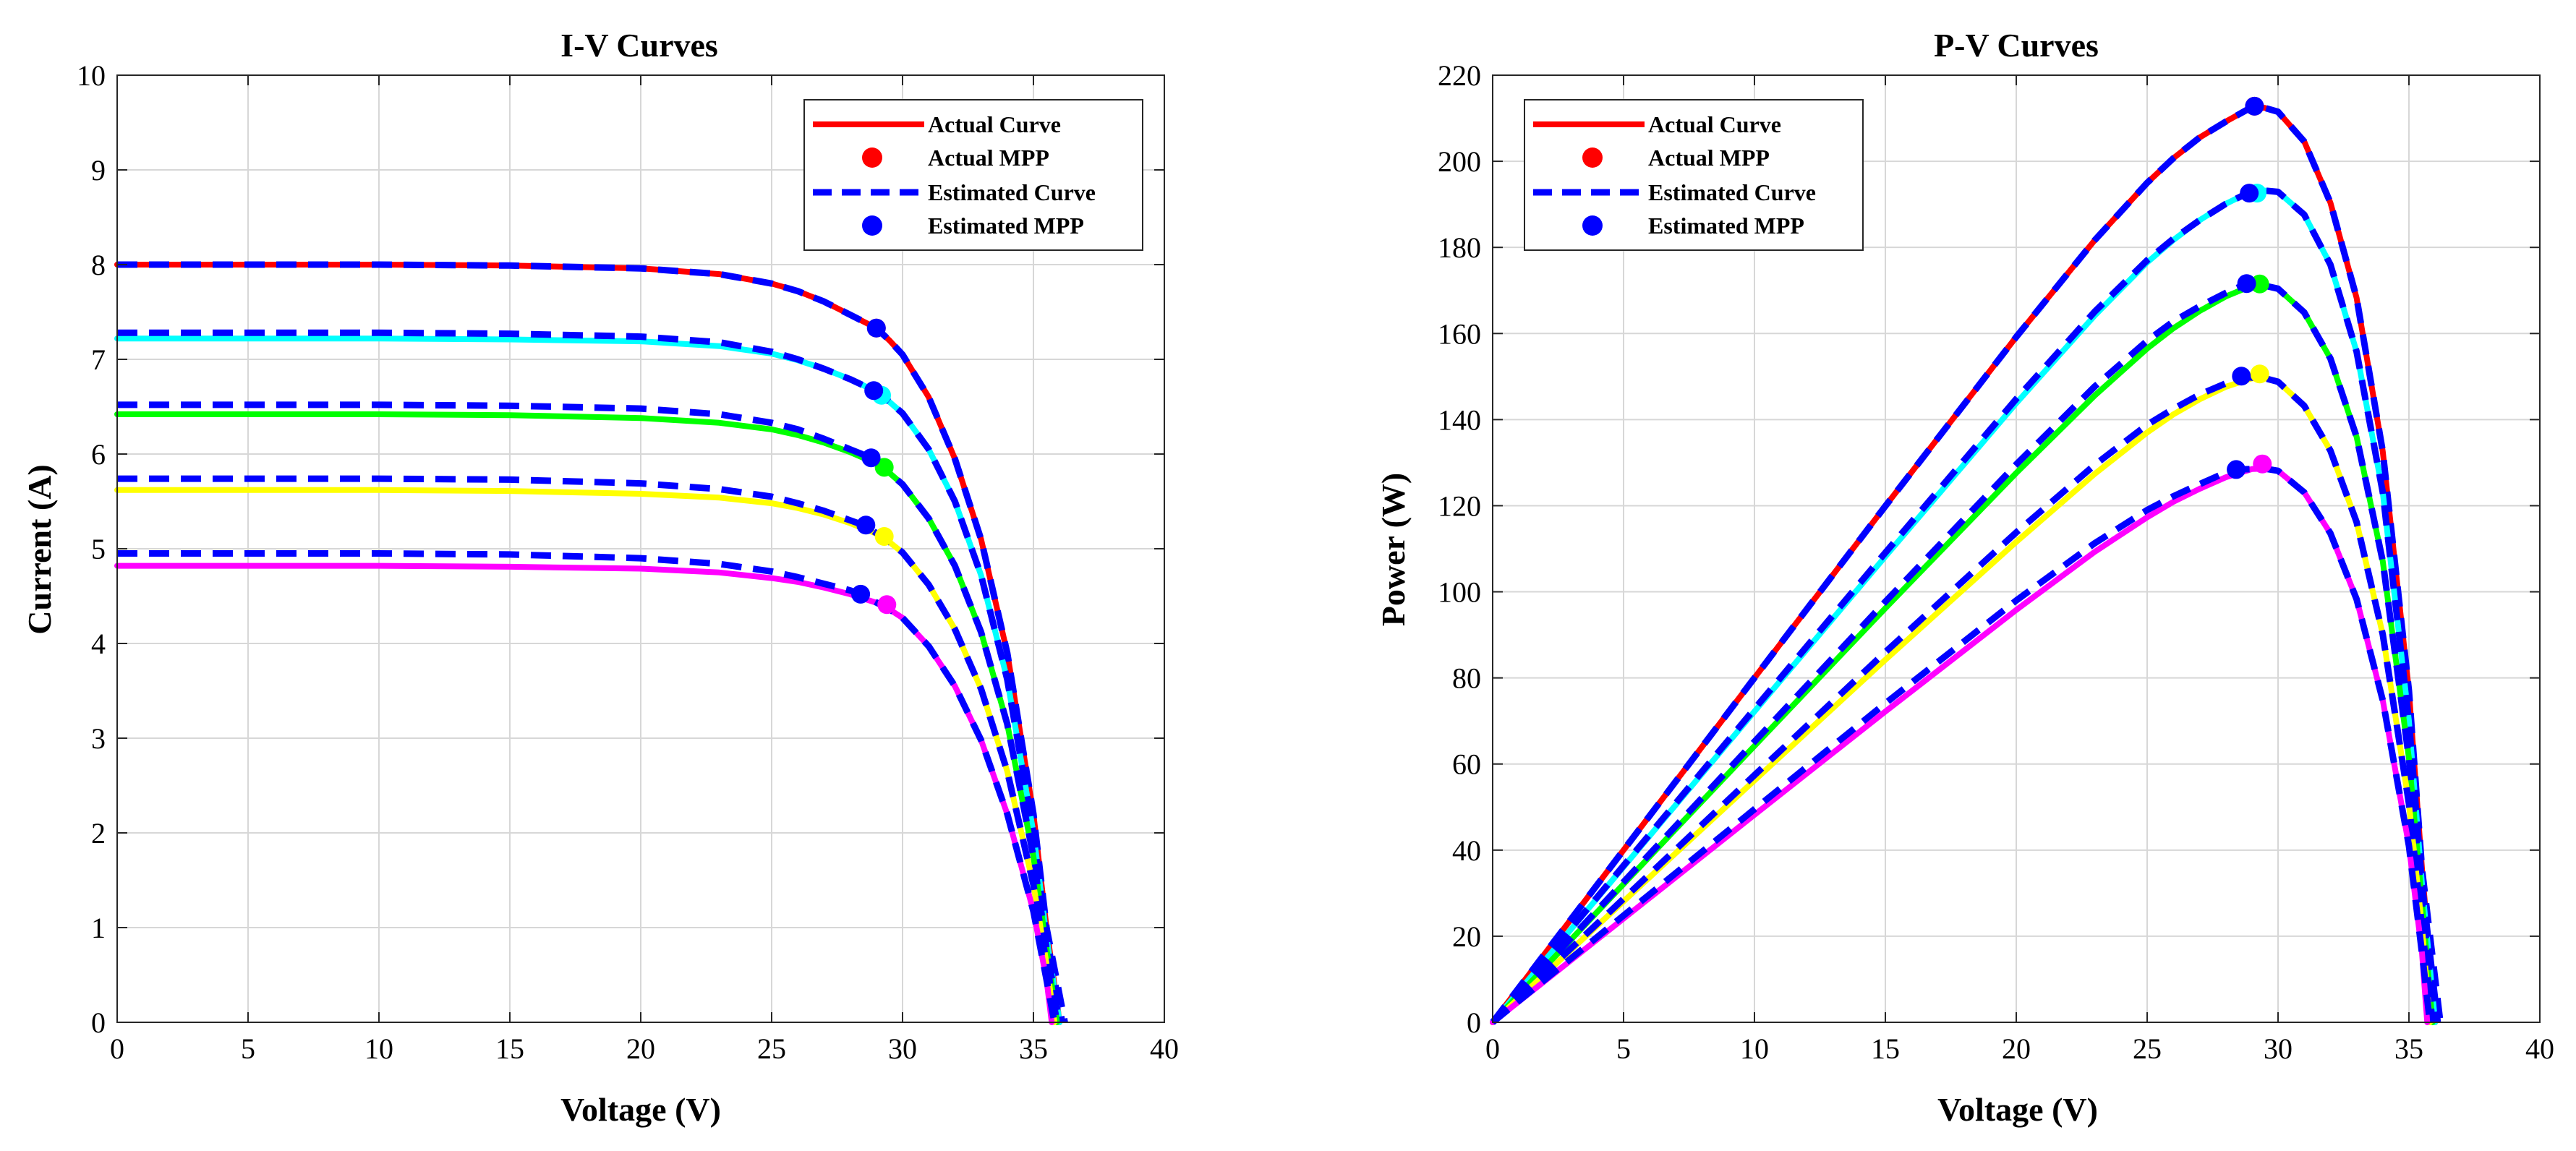  Describe the element at coordinates (2539, 1048) in the screenshot. I see `pv-x-tick-label: 40` at that location.